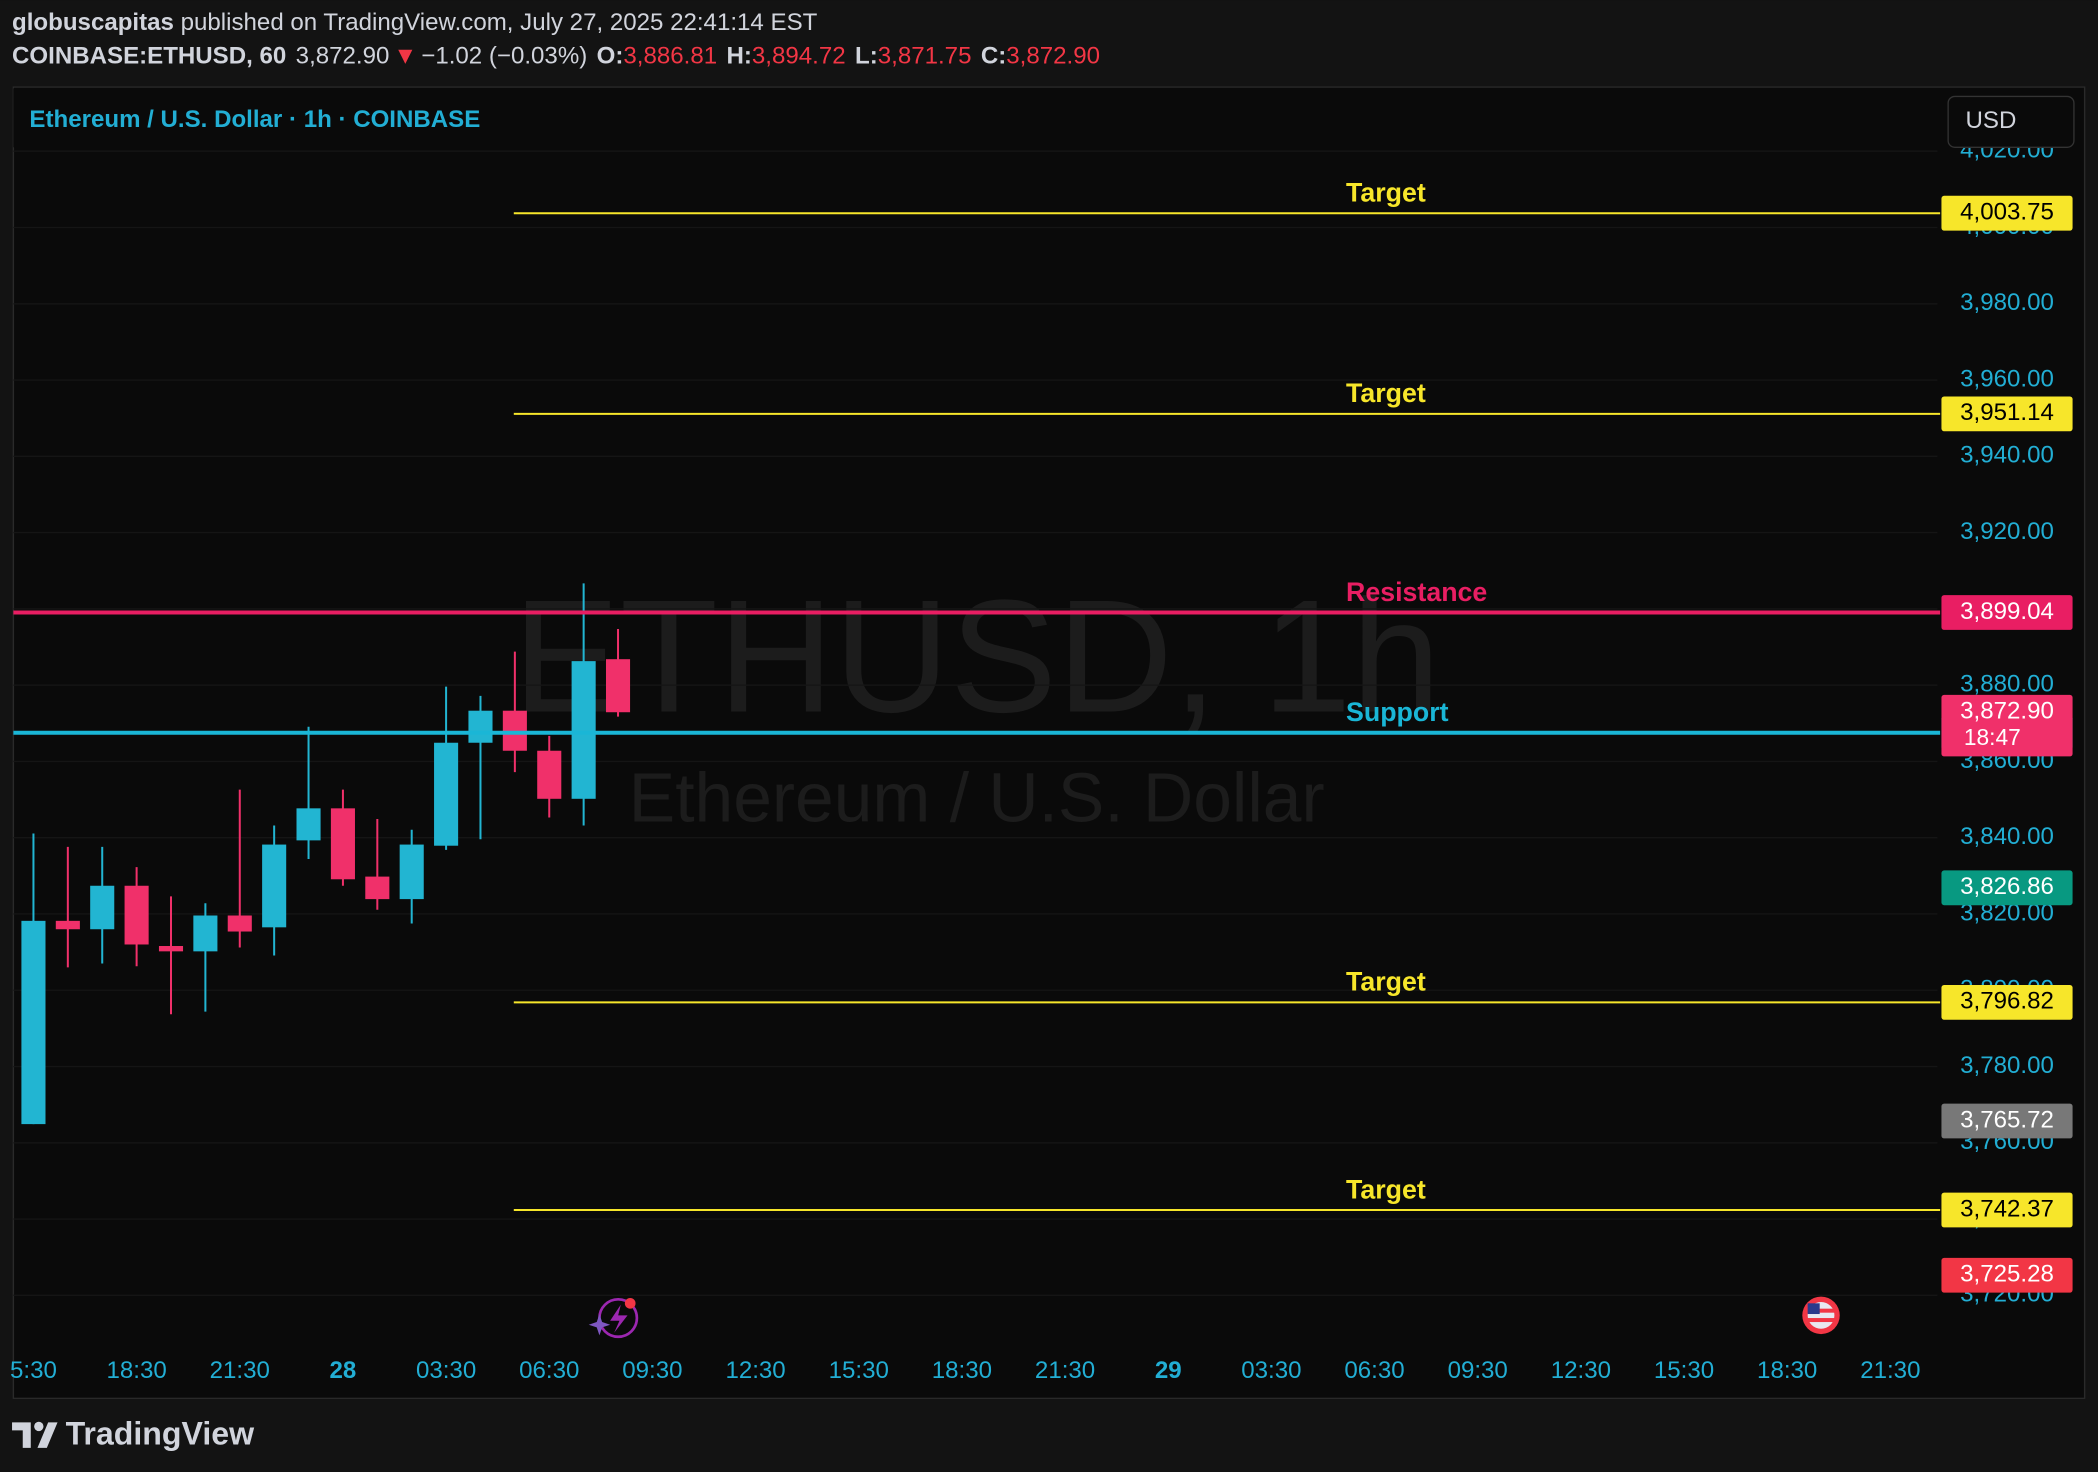  I want to click on level-tag-label: 3,951.14, so click(2007, 412).